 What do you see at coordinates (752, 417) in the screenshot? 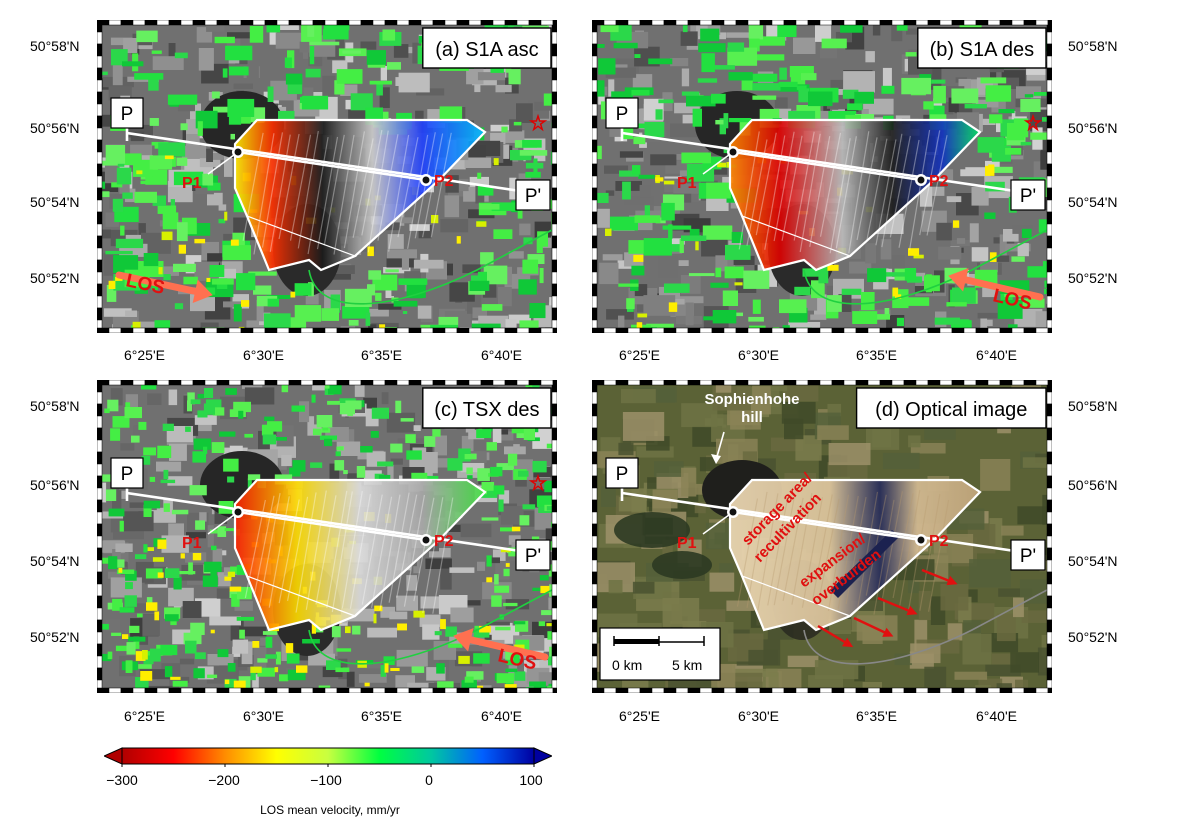
I see `hill-label-line2: hill` at bounding box center [752, 417].